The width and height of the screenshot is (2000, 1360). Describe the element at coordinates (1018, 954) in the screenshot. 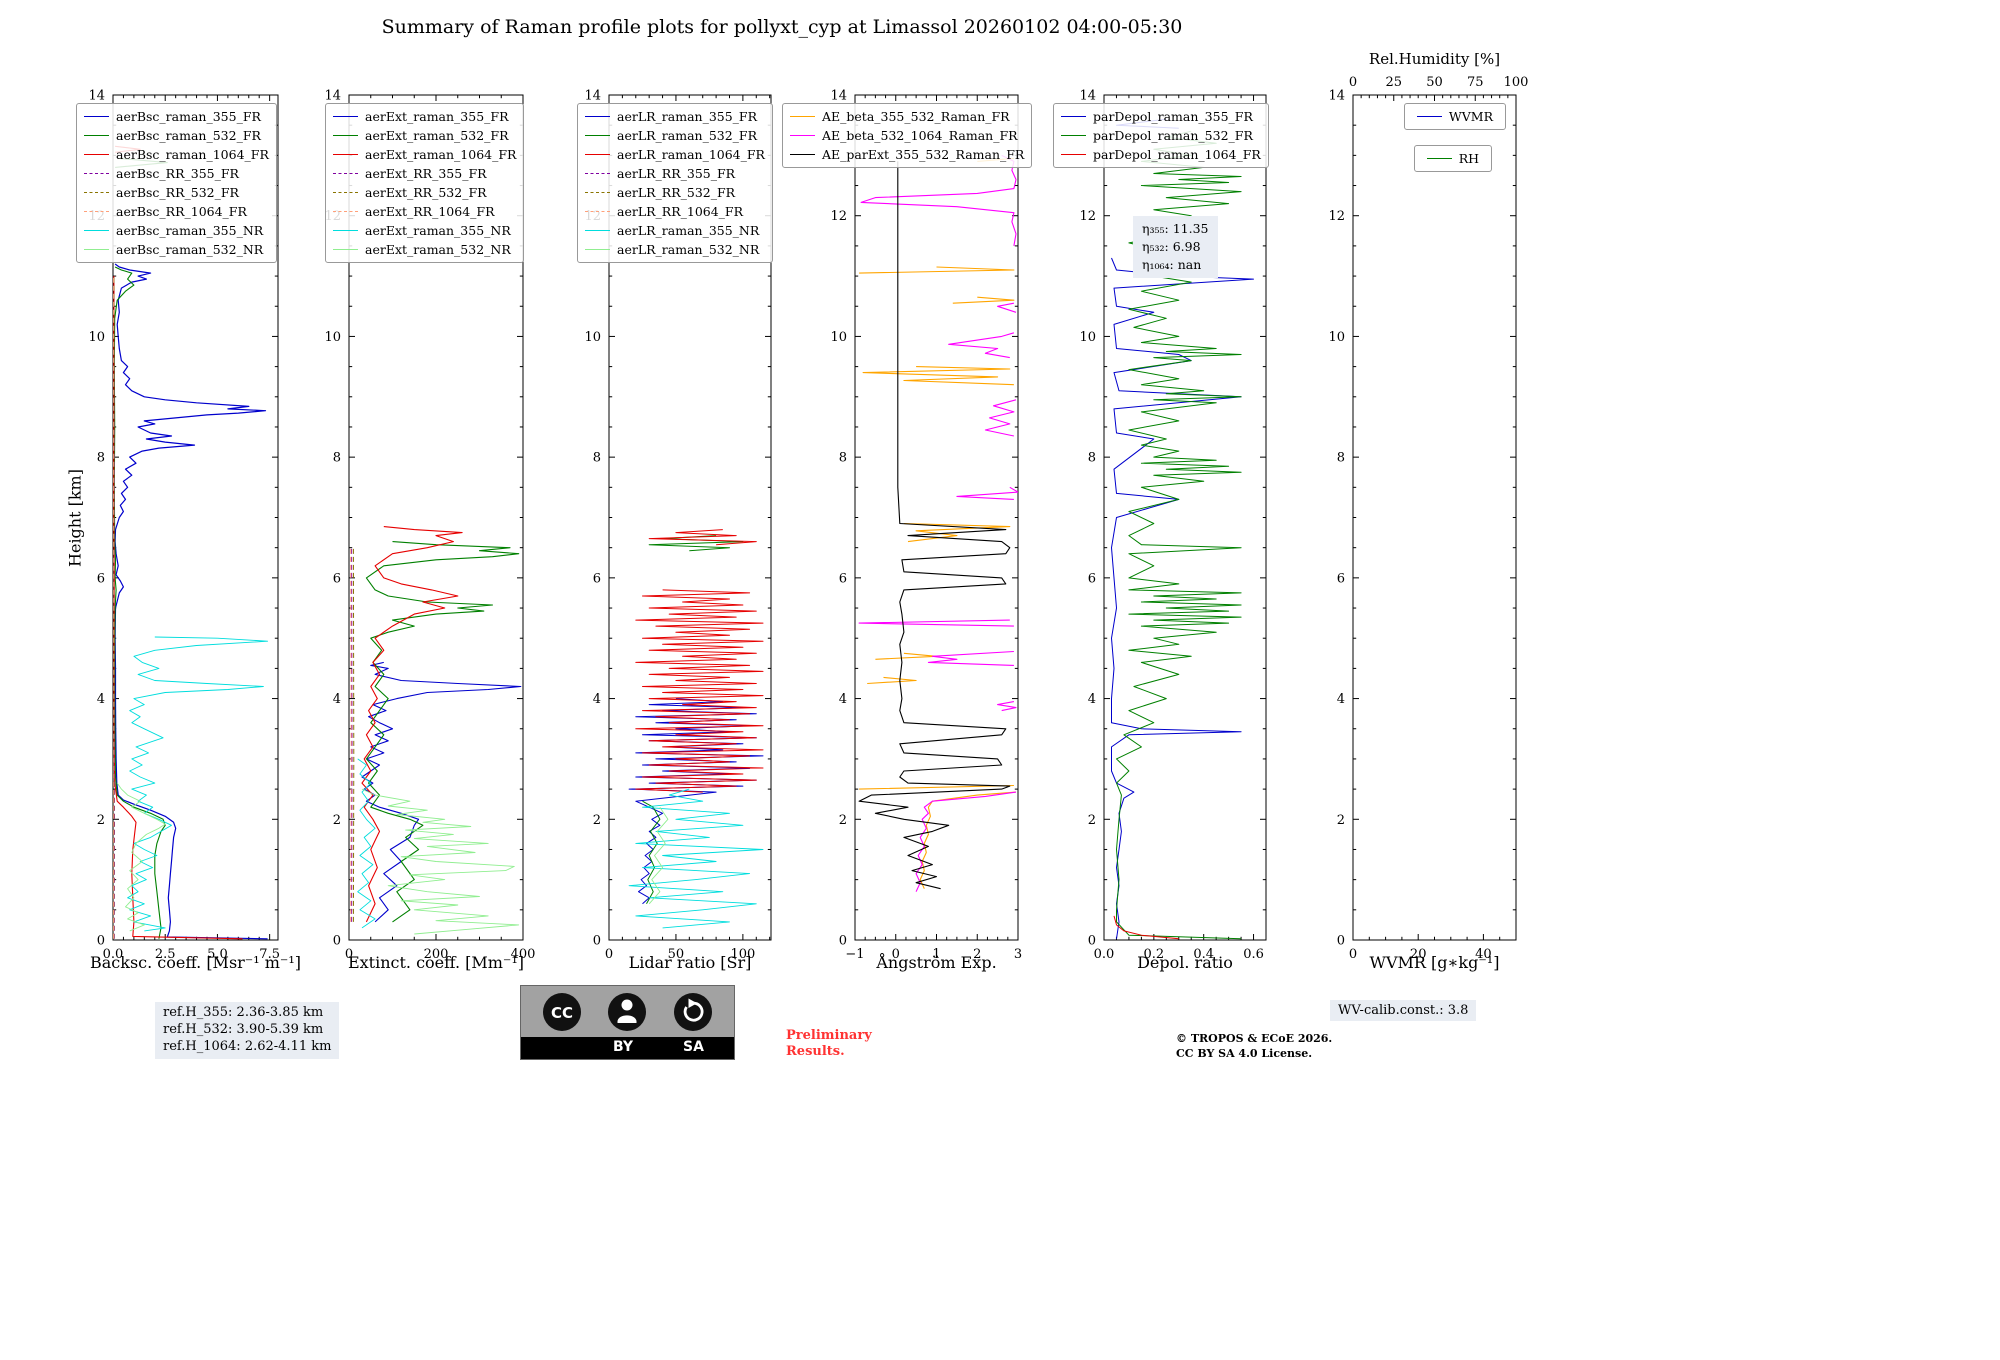

I see `svg-text: 3` at that location.